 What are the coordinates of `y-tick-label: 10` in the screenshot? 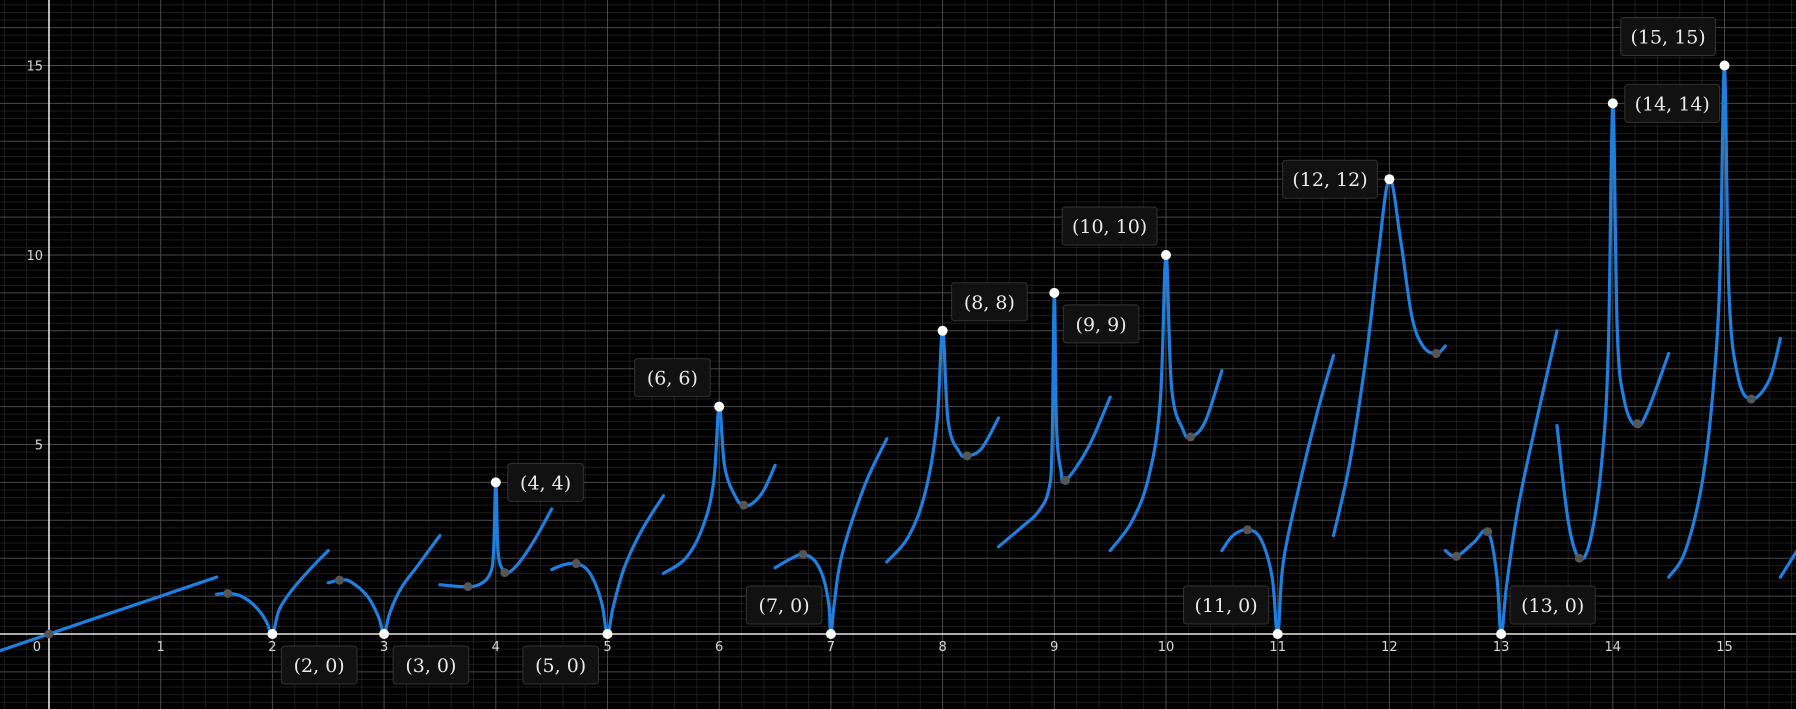 It's located at (34, 256).